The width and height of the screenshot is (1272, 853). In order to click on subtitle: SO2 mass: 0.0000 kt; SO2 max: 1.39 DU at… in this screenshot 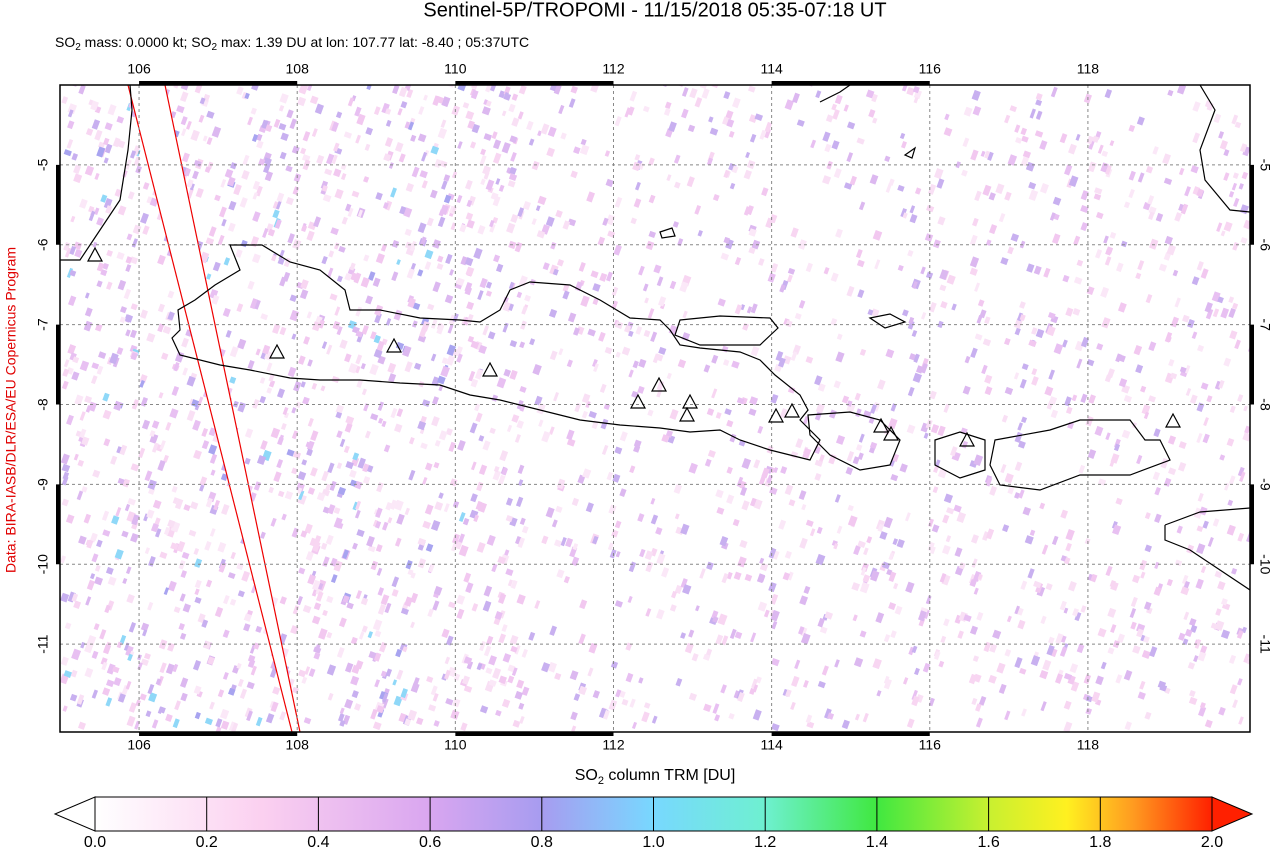, I will do `click(292, 43)`.